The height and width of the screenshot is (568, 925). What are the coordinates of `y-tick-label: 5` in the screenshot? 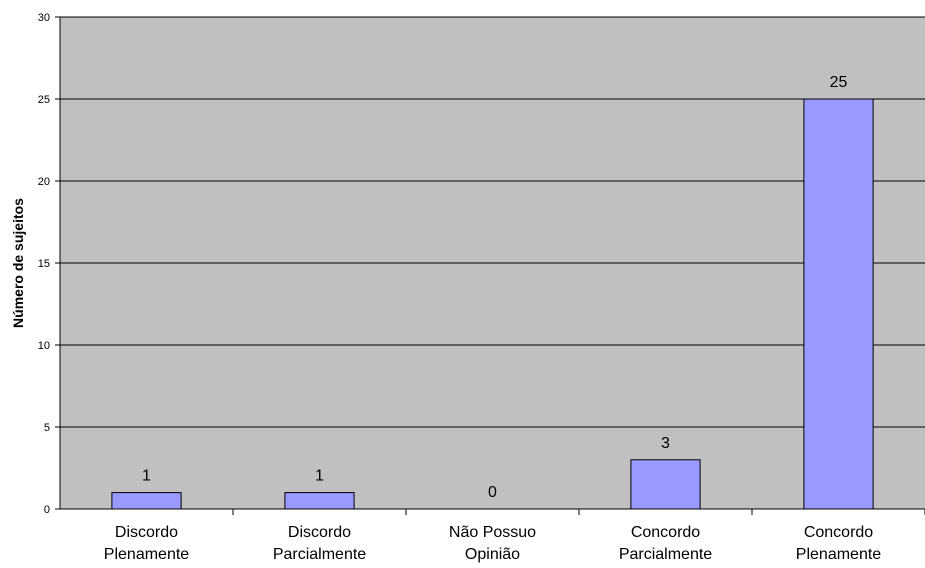 It's located at (47, 428).